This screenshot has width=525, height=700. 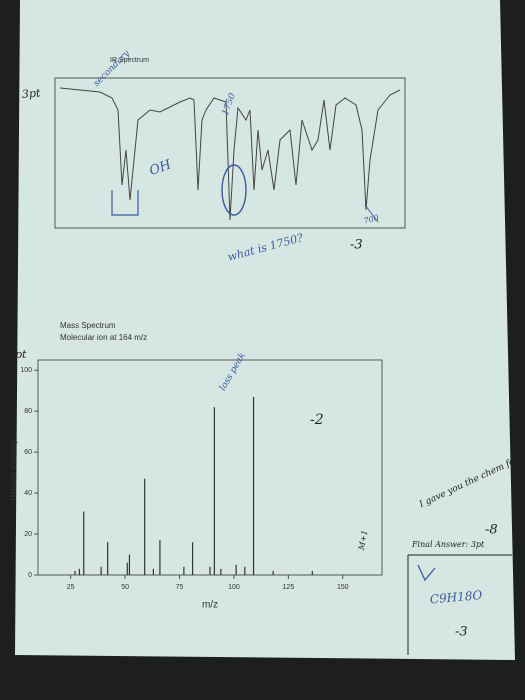 I want to click on ink-bracket, so click(x=125, y=203).